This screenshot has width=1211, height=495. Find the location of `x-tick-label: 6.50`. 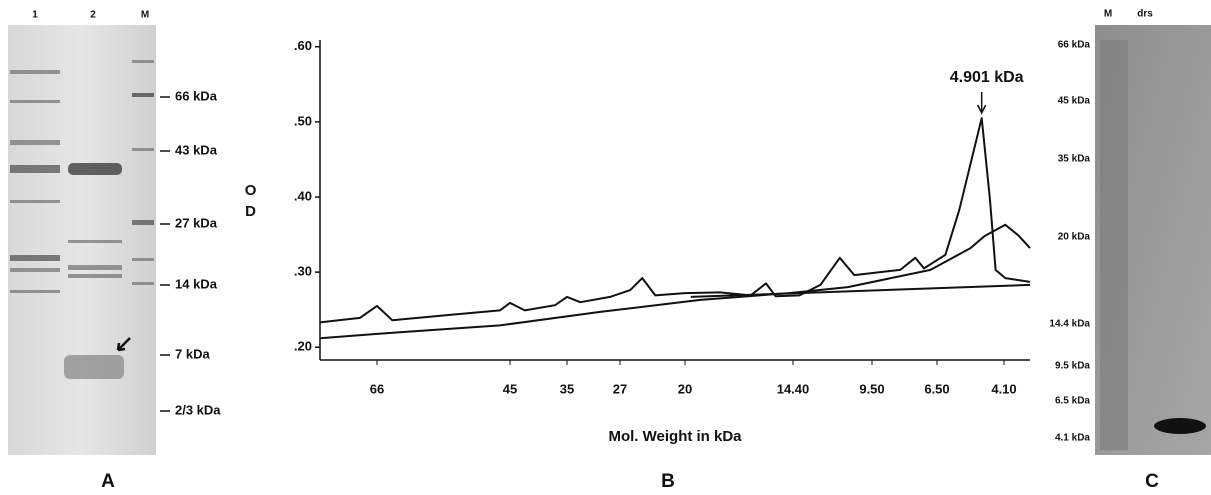

x-tick-label: 6.50 is located at coordinates (936, 388).